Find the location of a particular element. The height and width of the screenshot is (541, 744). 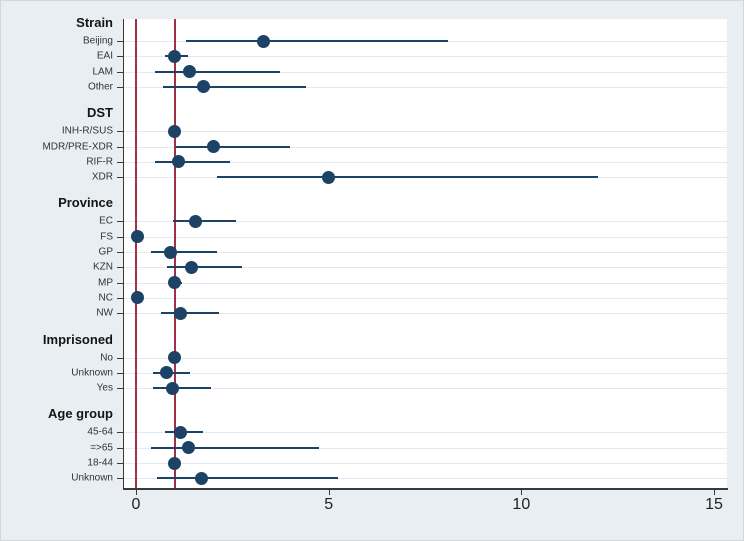

y-axis-spine is located at coordinates (123, 254).